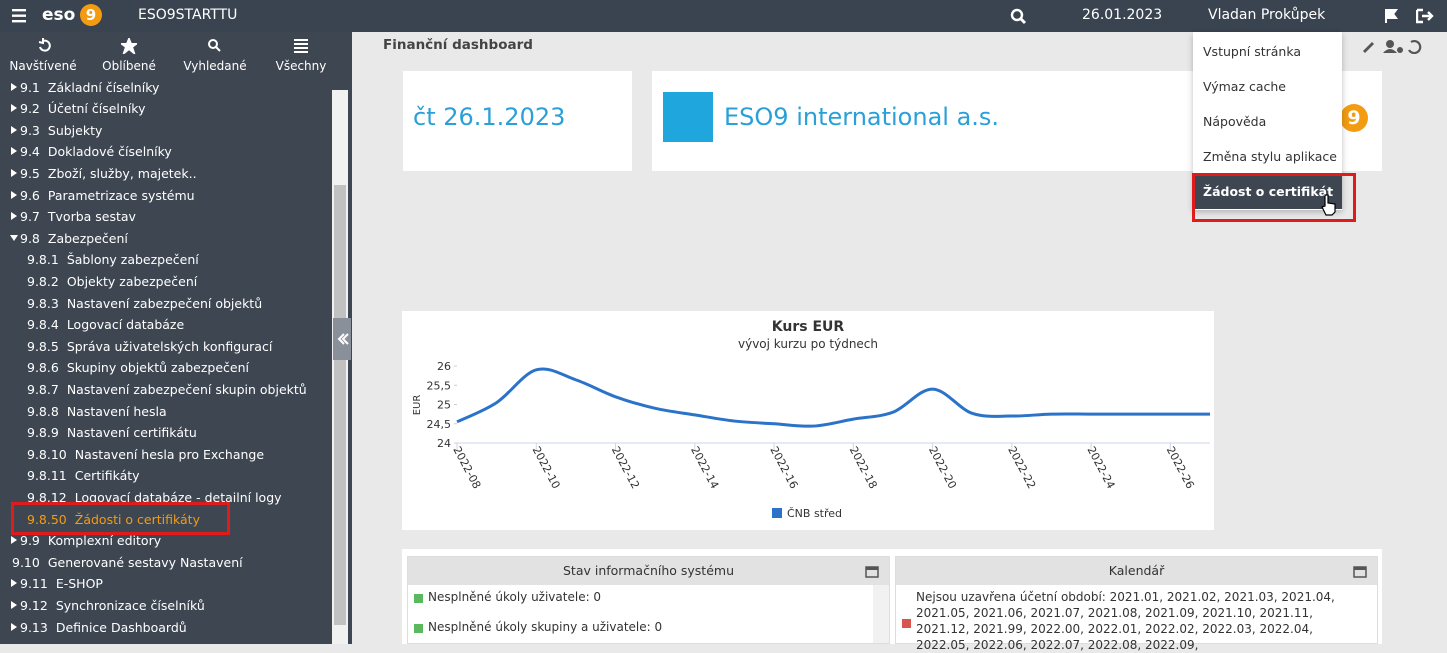  I want to click on tree-item: 9.8.3 Nastavení zabezpečení objektů, so click(144, 303).